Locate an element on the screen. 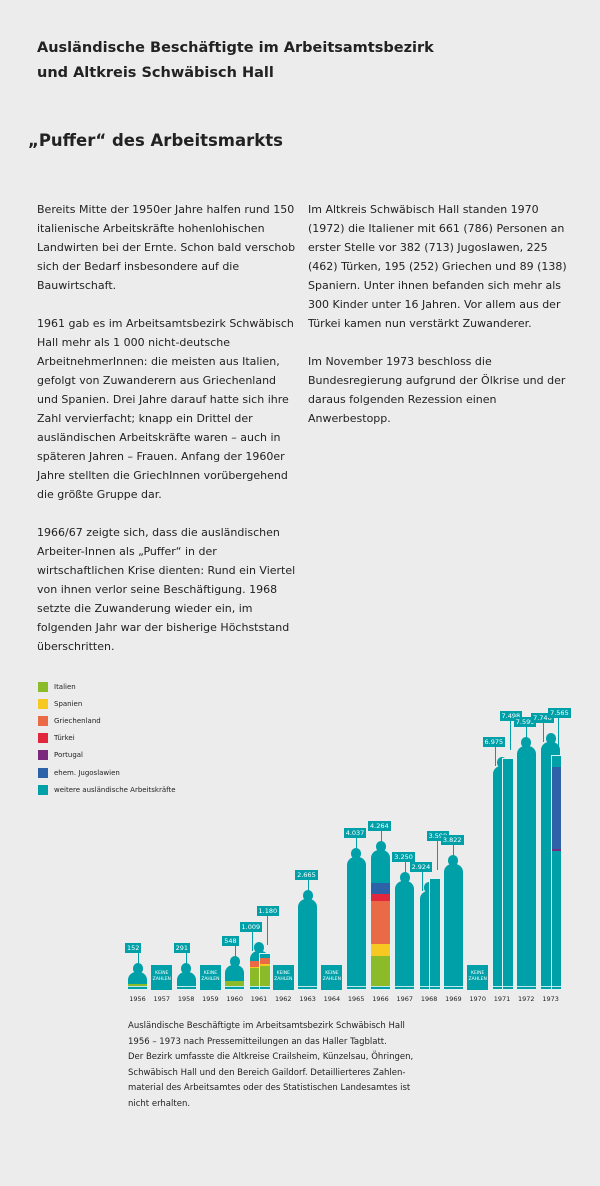 The image size is (600, 1186). legend-item: Spanien is located at coordinates (107, 703).